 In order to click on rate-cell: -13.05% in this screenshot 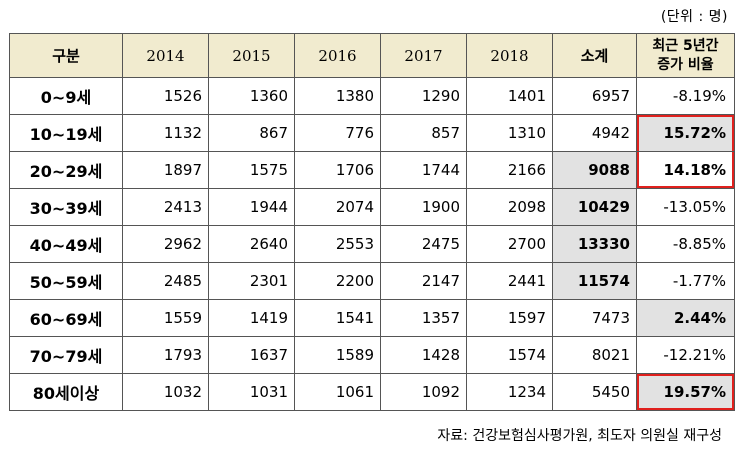, I will do `click(685, 207)`.